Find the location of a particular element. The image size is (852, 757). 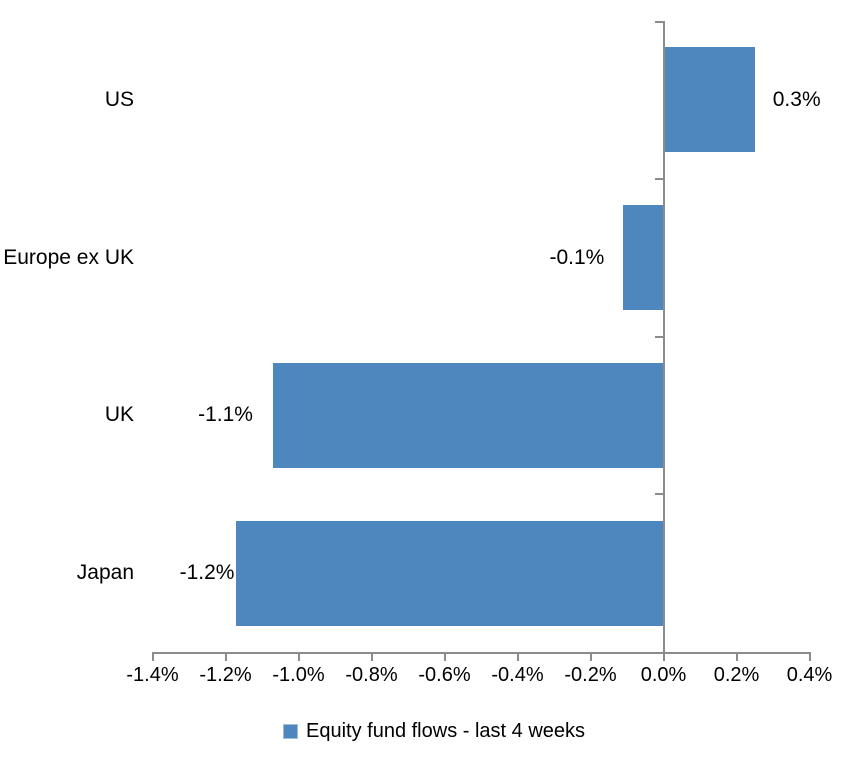

legend: Equity fund flows - last 4 weeks is located at coordinates (434, 731).